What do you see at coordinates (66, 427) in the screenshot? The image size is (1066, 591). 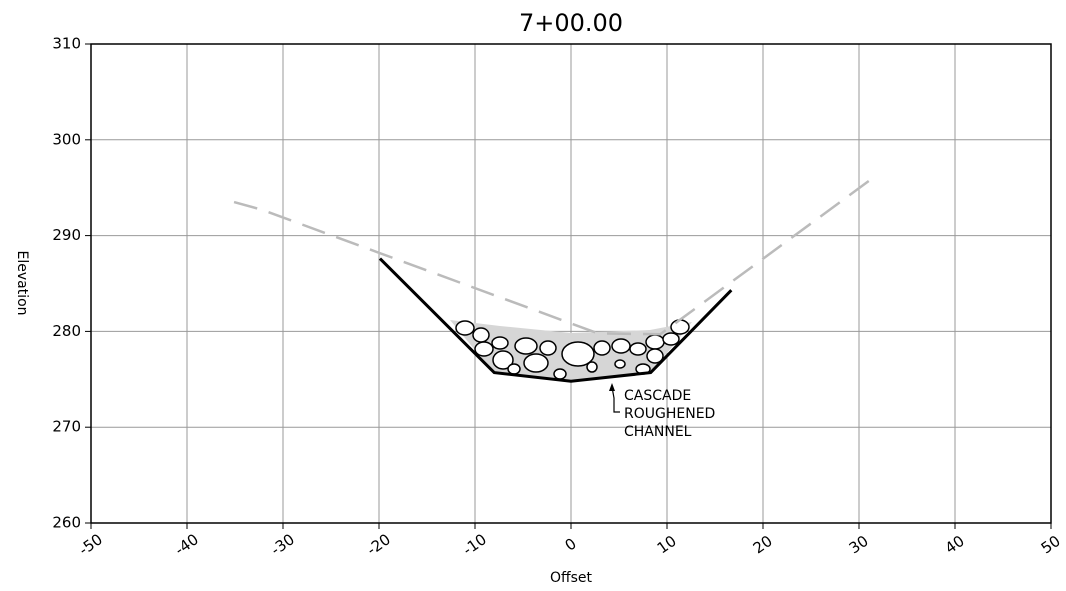 I see `y-tick-label: 270` at bounding box center [66, 427].